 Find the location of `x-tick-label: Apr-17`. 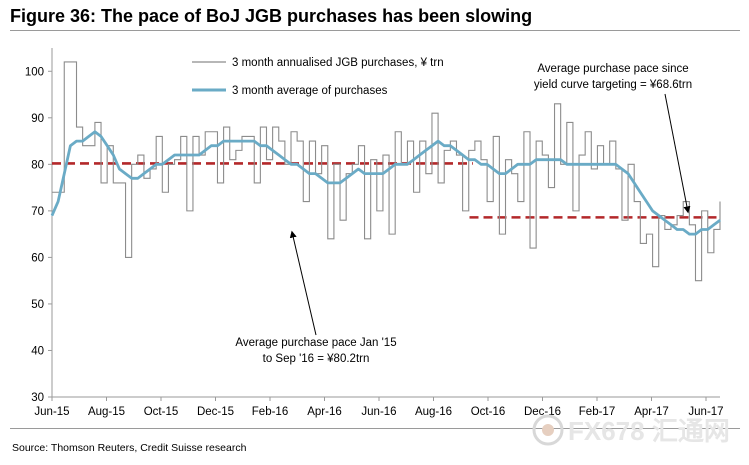

x-tick-label: Apr-17 is located at coordinates (651, 412).